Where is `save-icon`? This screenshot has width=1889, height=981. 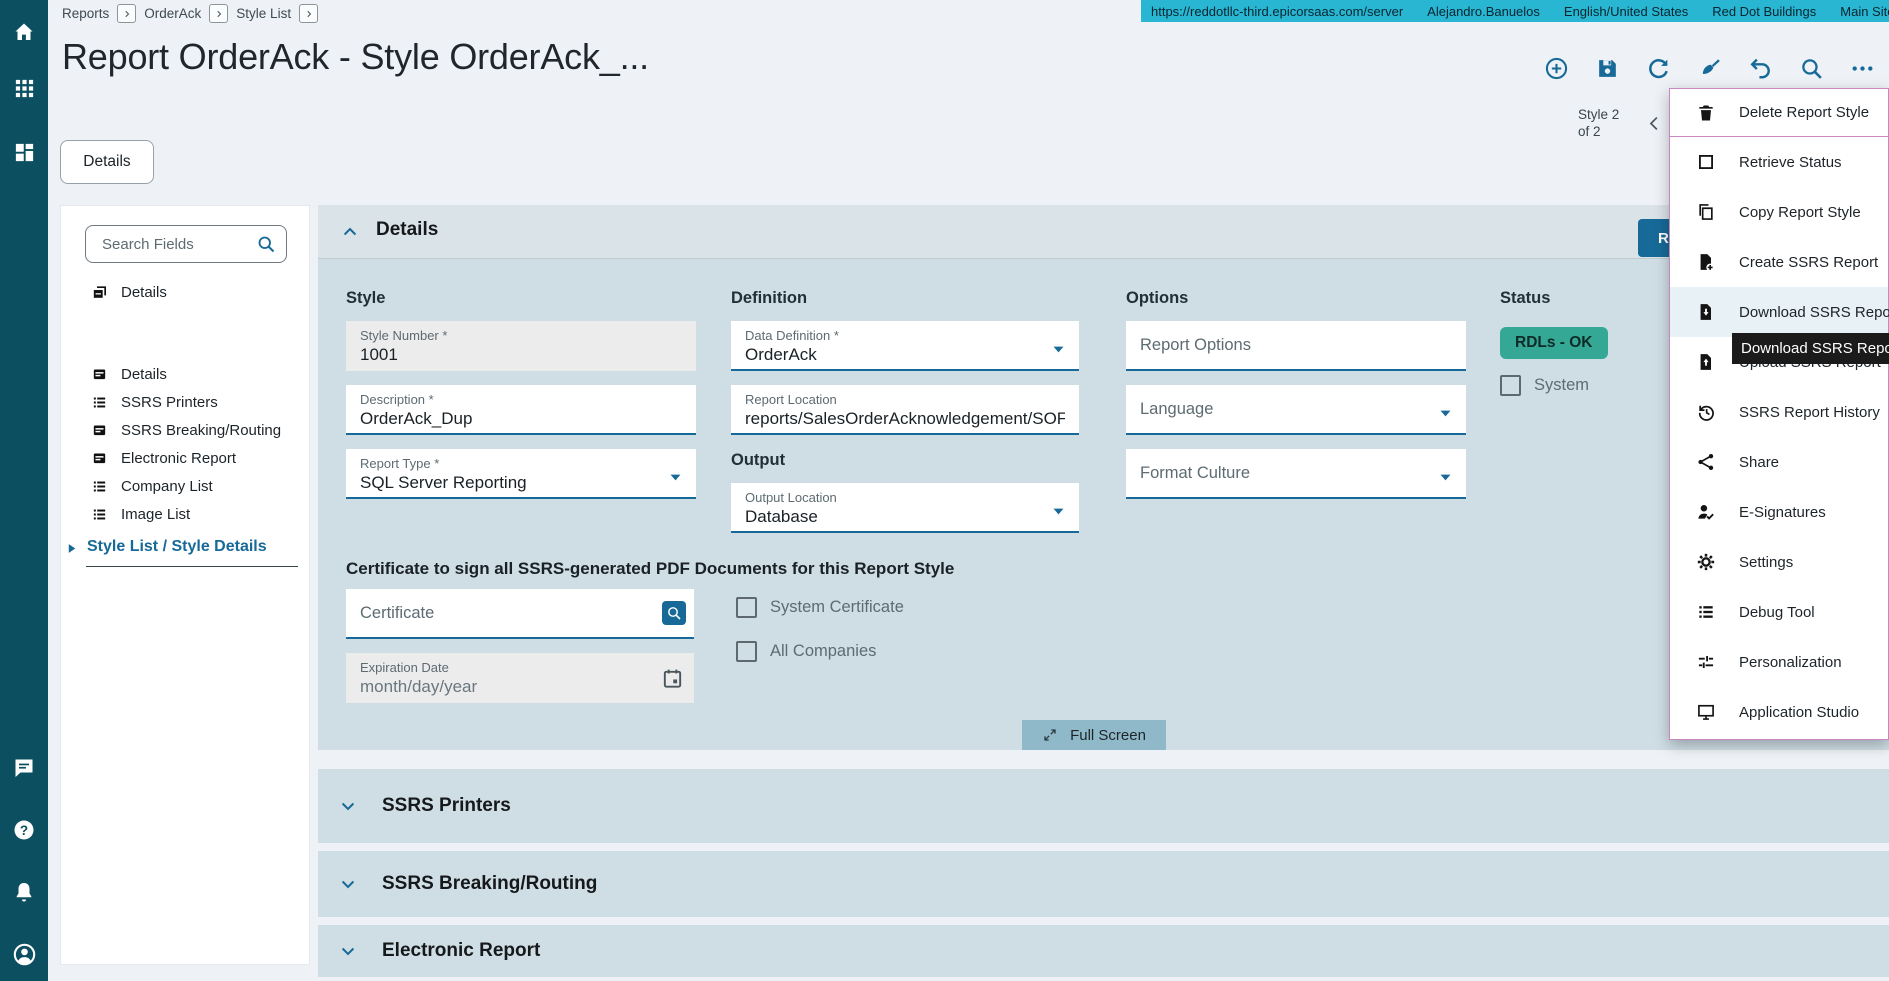
save-icon is located at coordinates (1607, 68).